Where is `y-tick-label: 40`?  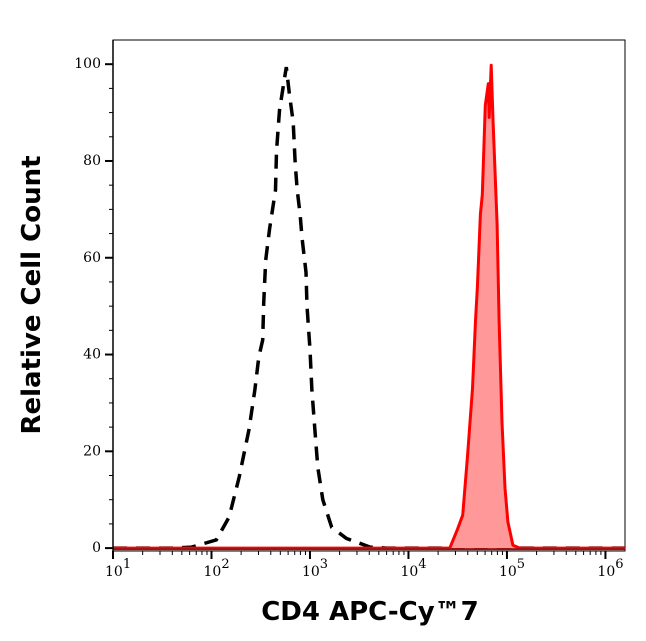
y-tick-label: 40 is located at coordinates (92, 355).